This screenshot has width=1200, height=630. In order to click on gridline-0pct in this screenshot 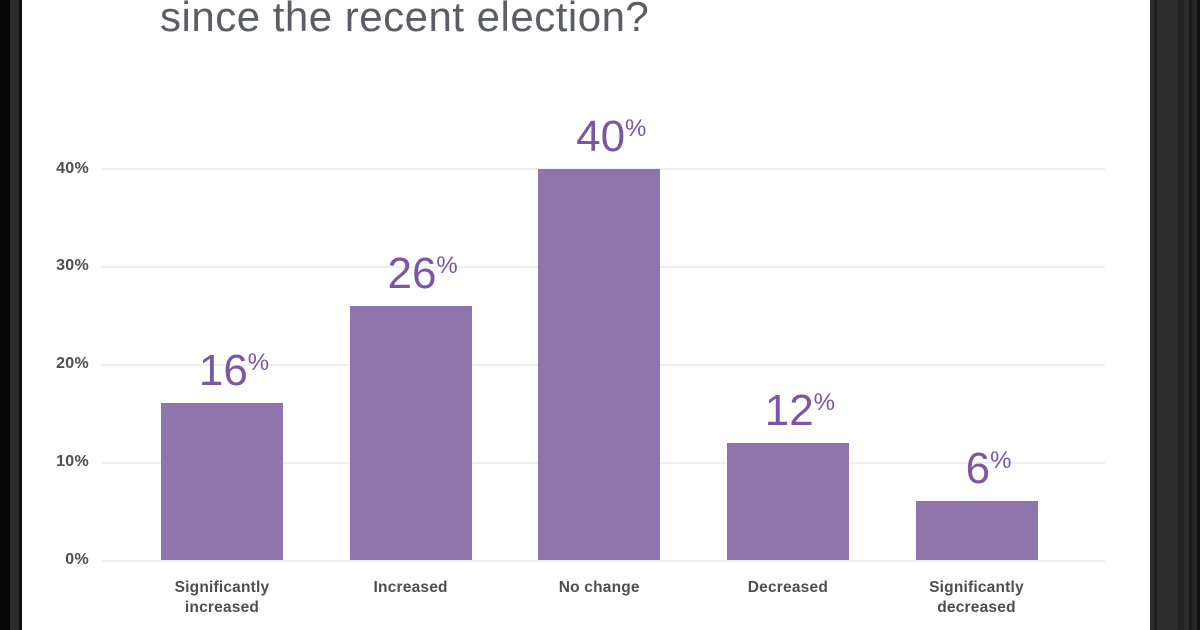, I will do `click(603, 560)`.